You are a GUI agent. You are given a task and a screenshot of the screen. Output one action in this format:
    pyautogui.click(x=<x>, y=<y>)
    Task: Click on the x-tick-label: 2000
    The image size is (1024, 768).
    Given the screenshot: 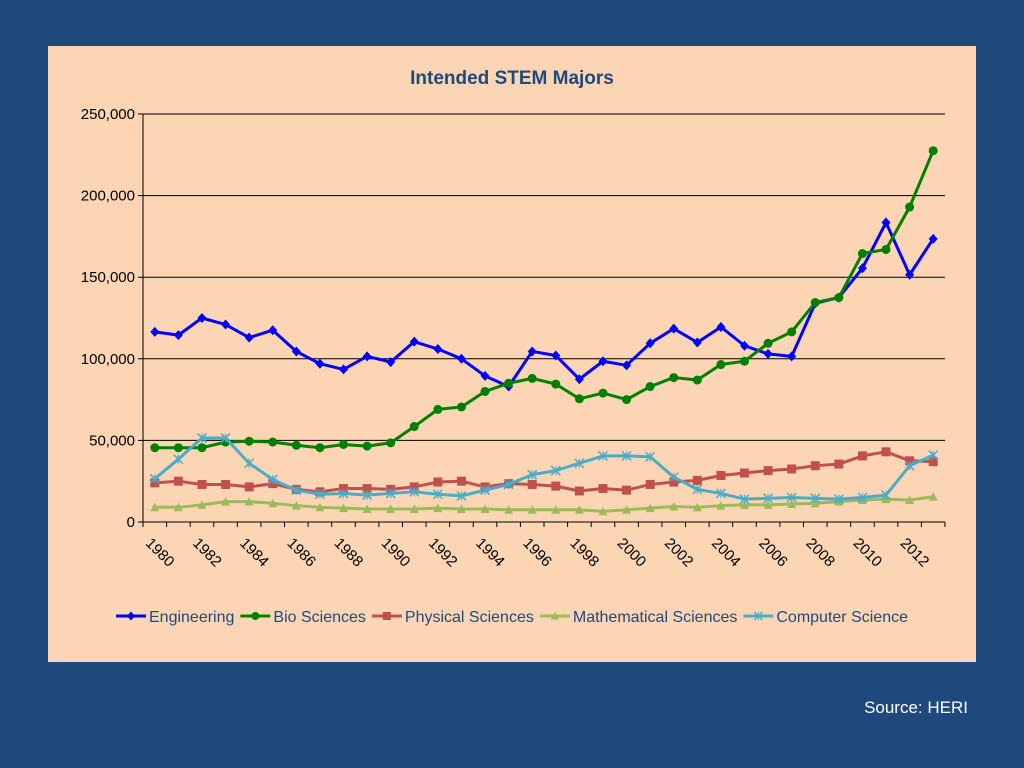 What is the action you would take?
    pyautogui.click(x=632, y=553)
    